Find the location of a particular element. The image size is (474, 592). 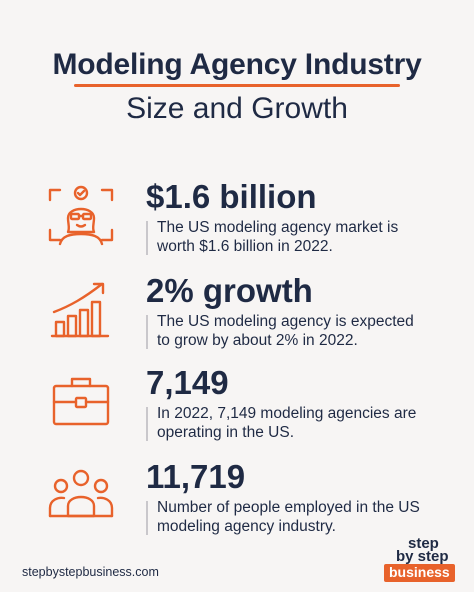

brand-logo: step by step business is located at coordinates (420, 560).